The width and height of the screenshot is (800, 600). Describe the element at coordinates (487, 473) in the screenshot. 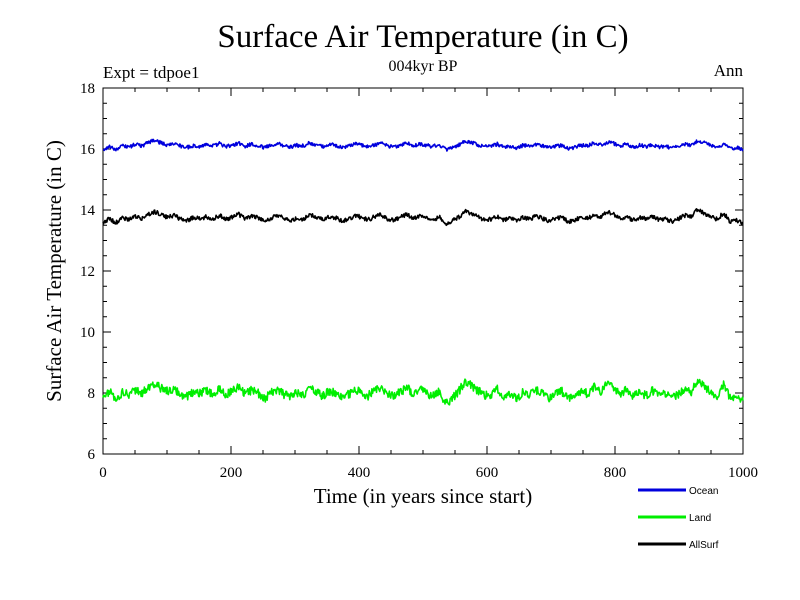

I see `x-tick-label: 600` at that location.